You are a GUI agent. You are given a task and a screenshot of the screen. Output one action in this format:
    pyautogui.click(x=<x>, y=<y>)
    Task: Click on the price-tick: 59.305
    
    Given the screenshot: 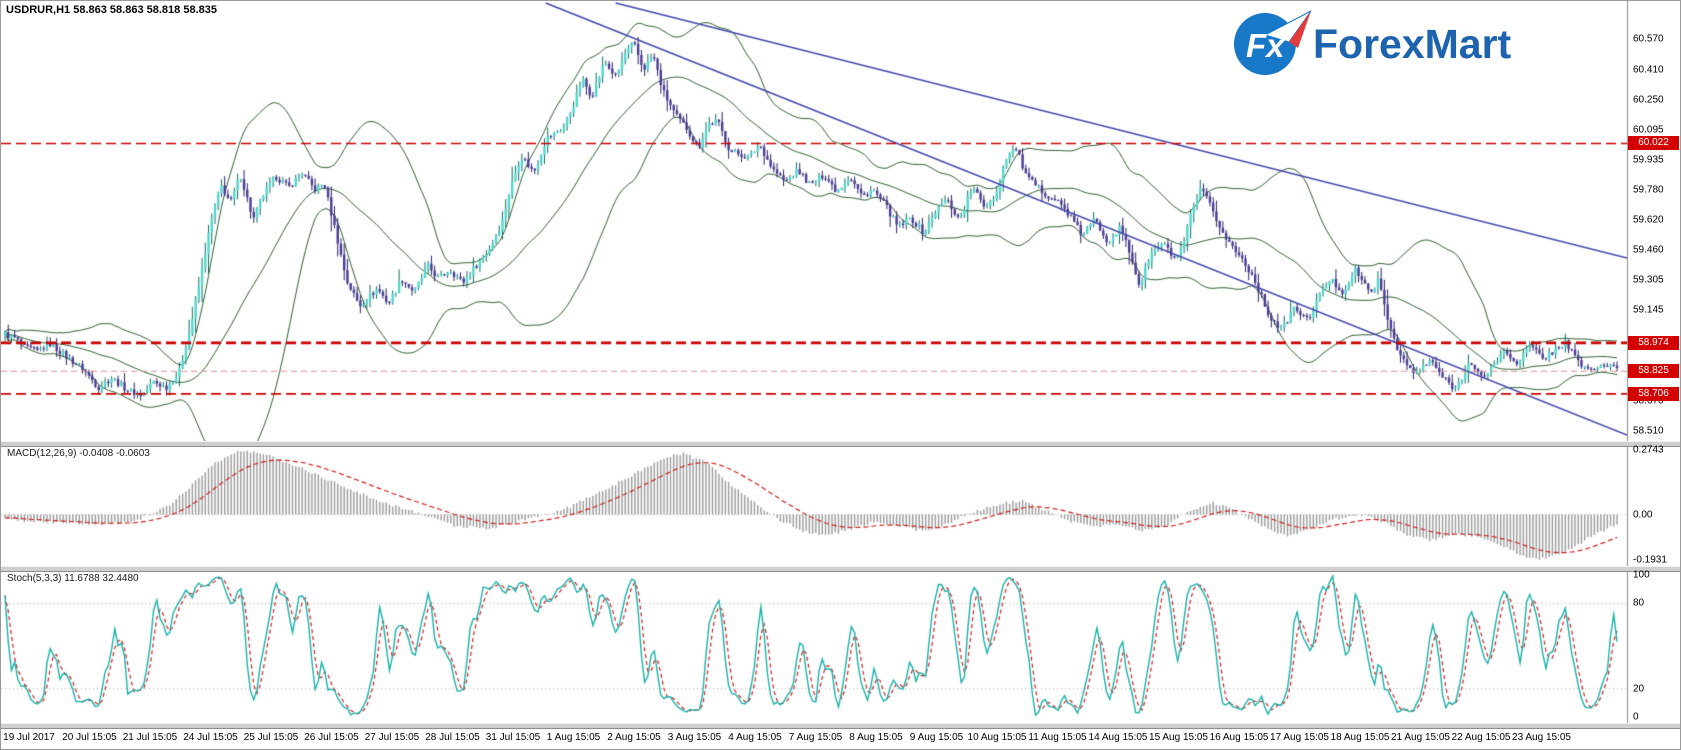 What is the action you would take?
    pyautogui.click(x=1648, y=280)
    